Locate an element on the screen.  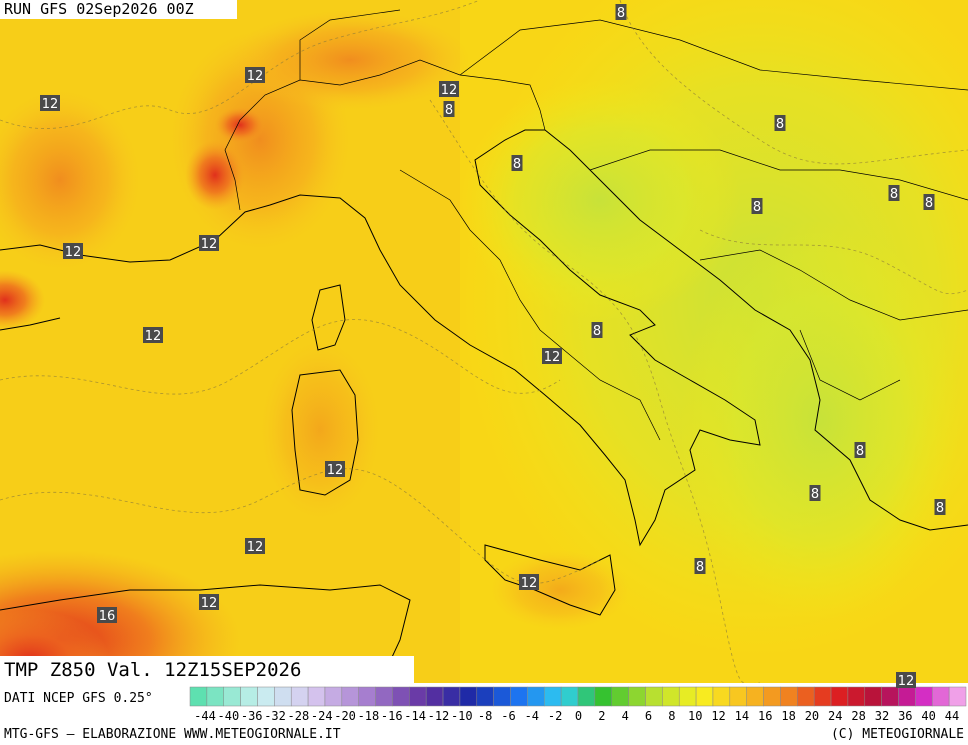
field-label: TMP Z850 Val. 12Z15SEP2026 is located at coordinates (152, 670).